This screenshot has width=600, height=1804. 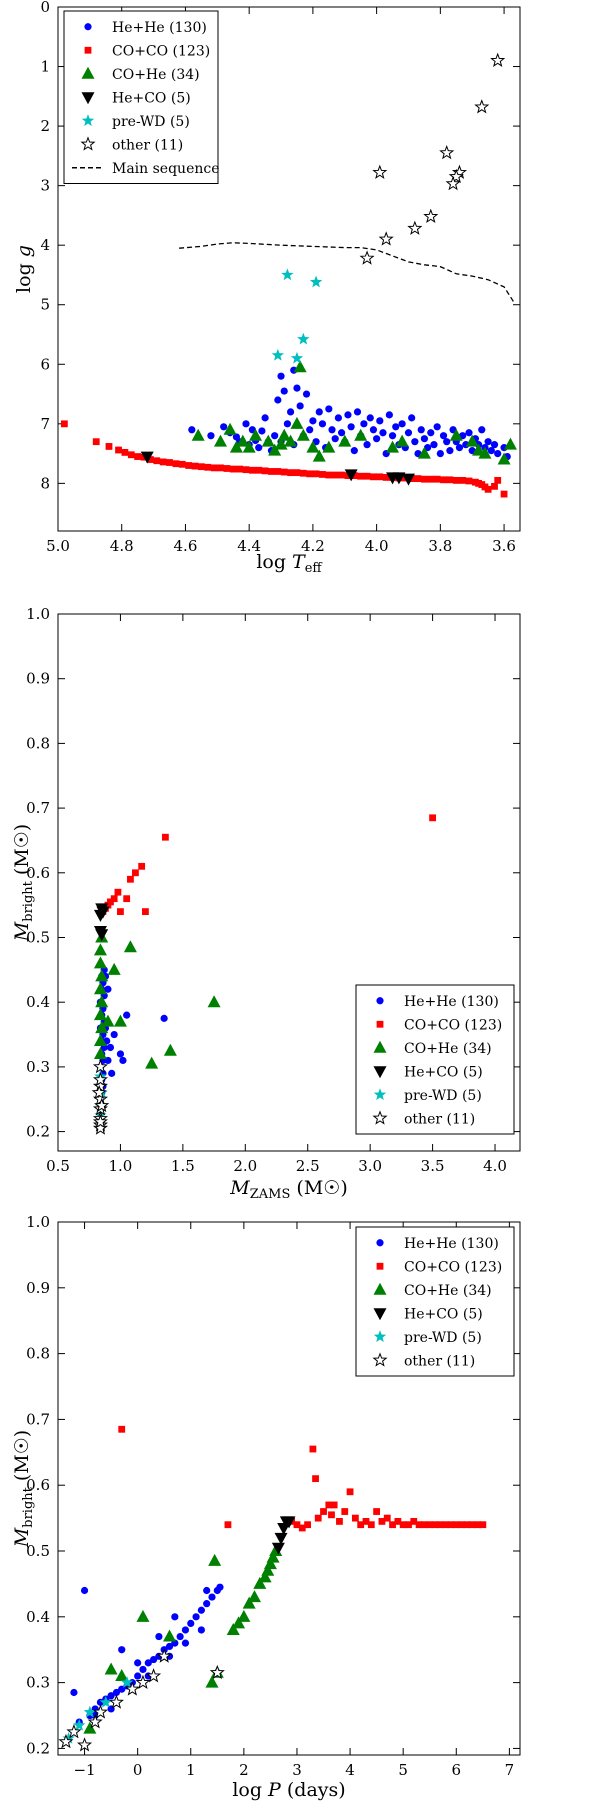 I want to click on y-tick-label: 6, so click(x=45, y=364).